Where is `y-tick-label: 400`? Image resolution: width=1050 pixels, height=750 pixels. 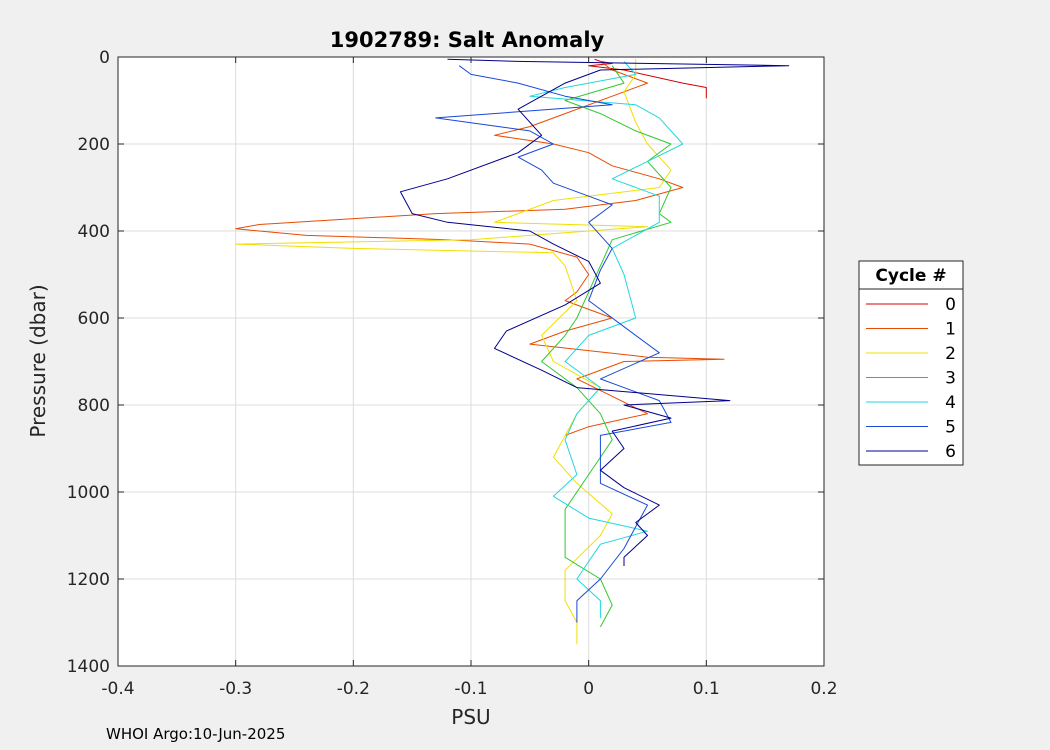
y-tick-label: 400 is located at coordinates (94, 232).